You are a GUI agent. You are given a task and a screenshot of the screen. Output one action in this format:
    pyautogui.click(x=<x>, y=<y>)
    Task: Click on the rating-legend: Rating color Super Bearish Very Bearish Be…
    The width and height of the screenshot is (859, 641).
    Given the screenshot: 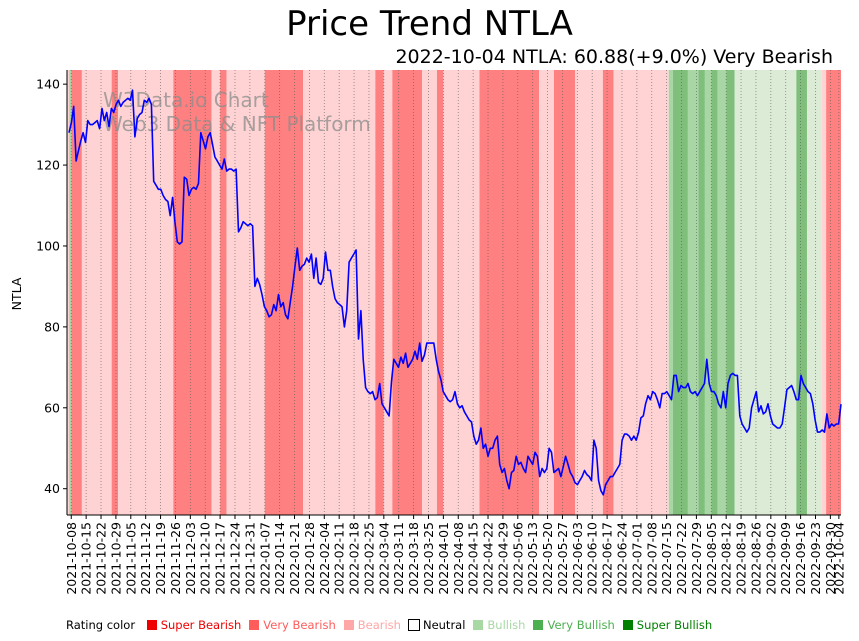 What is the action you would take?
    pyautogui.click(x=389, y=625)
    